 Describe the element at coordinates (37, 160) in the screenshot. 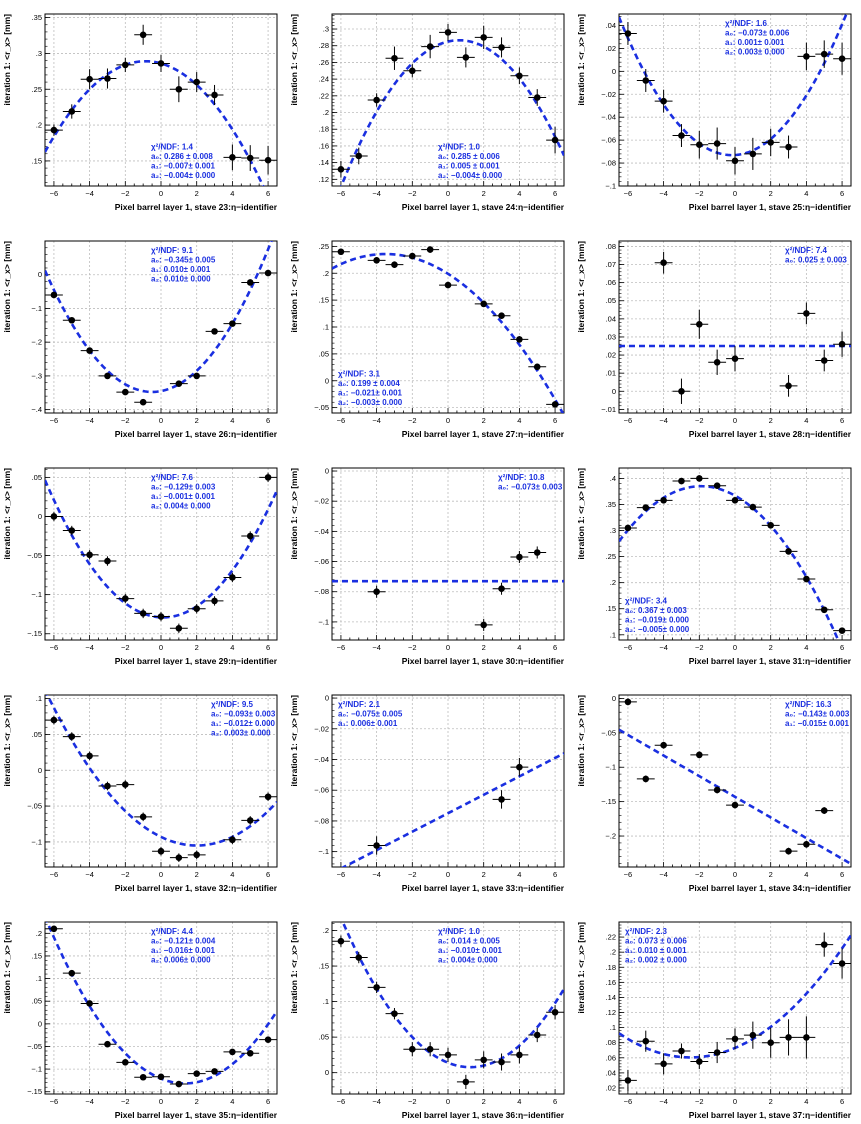

I see `y-tick-label: .15` at that location.